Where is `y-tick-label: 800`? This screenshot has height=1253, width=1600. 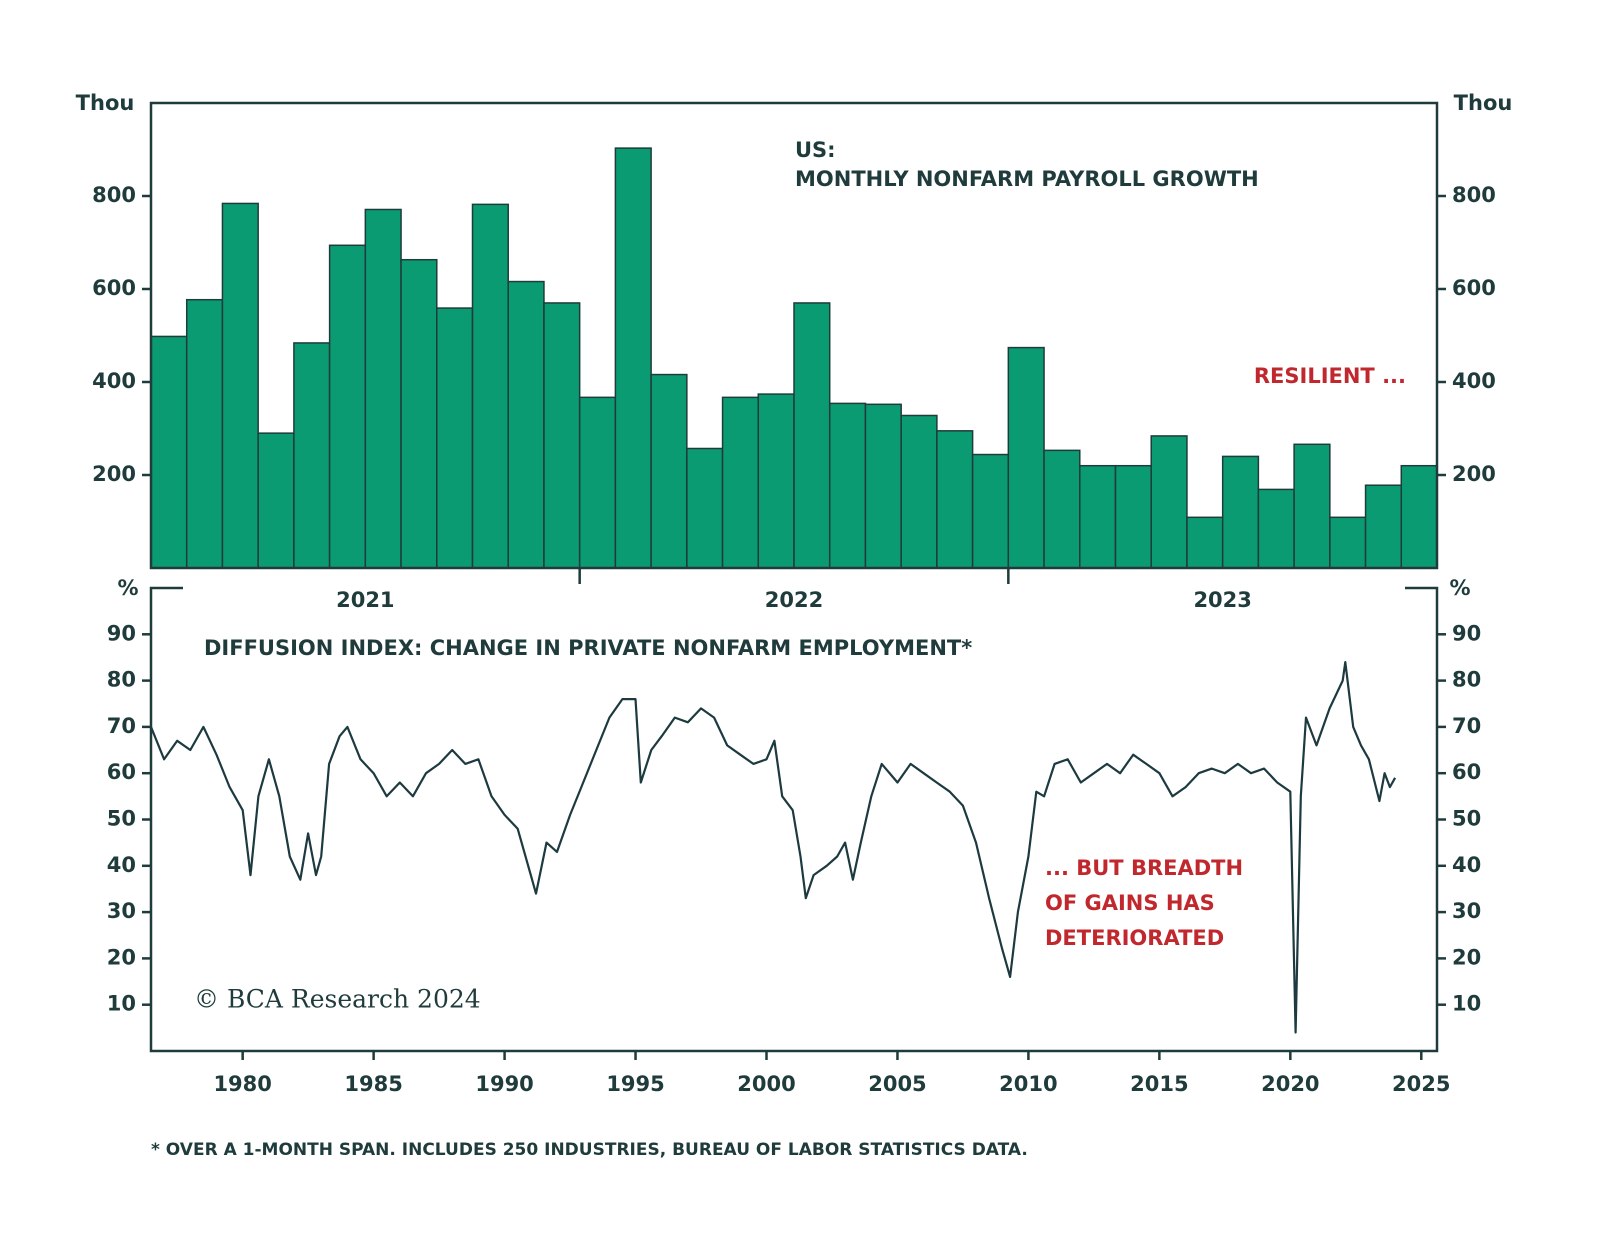
y-tick-label: 800 is located at coordinates (114, 195).